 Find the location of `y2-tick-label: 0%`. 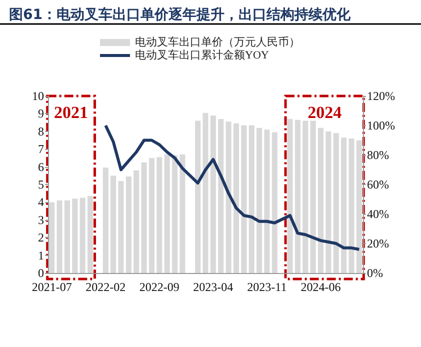

y2-tick-label: 0% is located at coordinates (375, 273).